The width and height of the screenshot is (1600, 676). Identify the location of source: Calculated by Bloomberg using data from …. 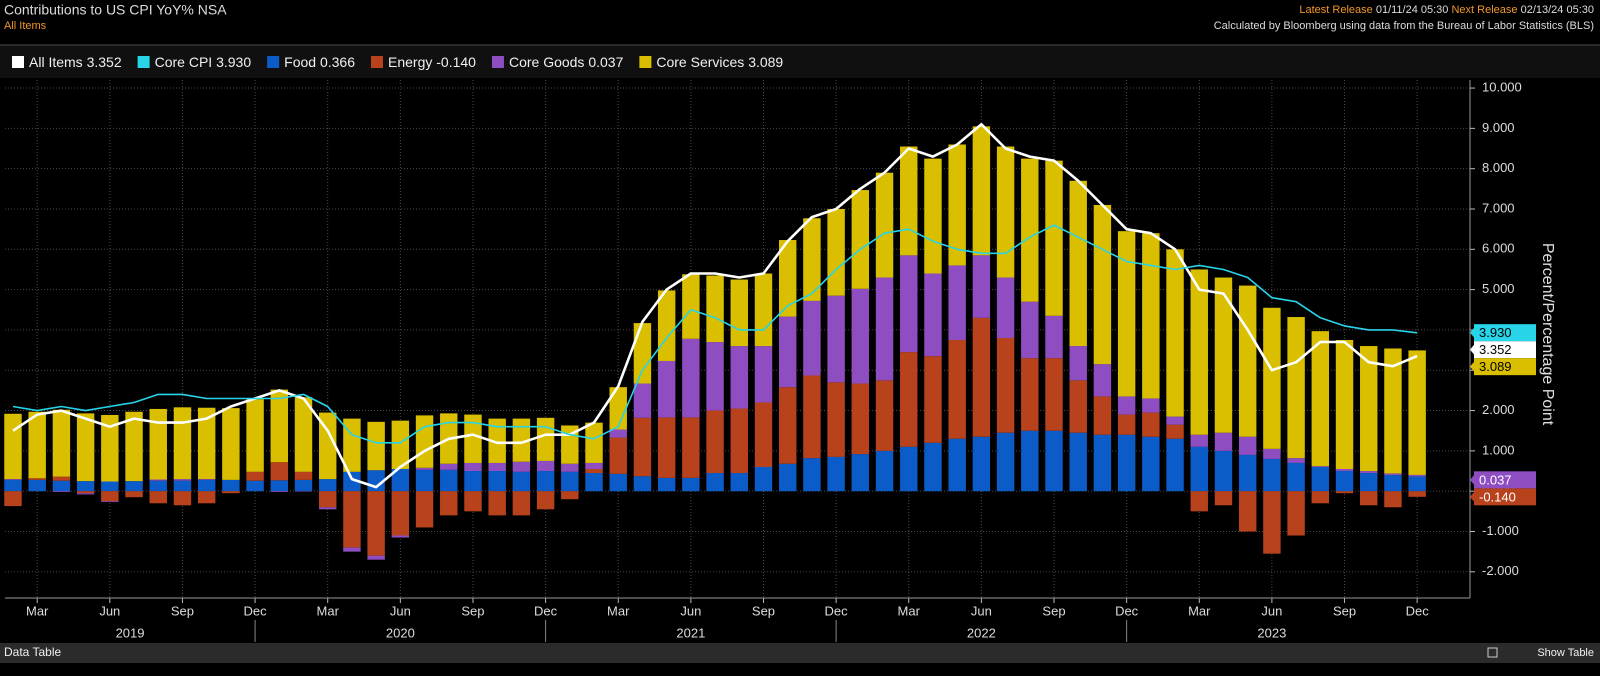
(1404, 26).